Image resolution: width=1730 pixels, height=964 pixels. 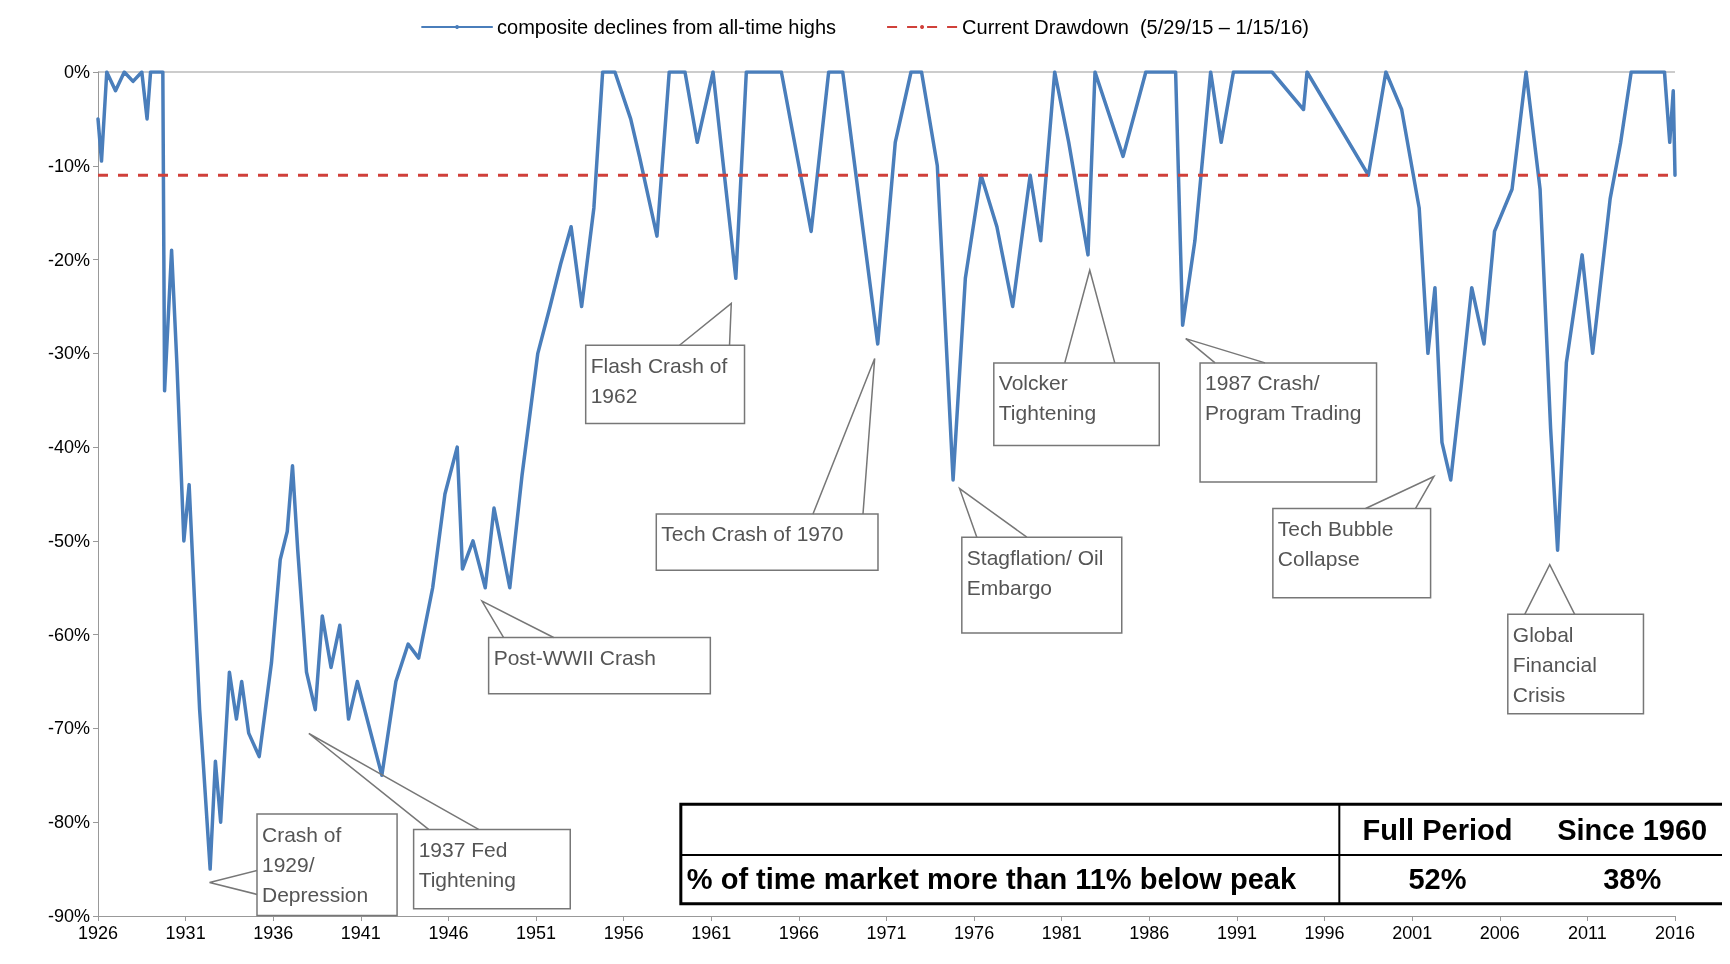 What do you see at coordinates (315, 864) in the screenshot?
I see `annotation: Crash of 1929/ Depression` at bounding box center [315, 864].